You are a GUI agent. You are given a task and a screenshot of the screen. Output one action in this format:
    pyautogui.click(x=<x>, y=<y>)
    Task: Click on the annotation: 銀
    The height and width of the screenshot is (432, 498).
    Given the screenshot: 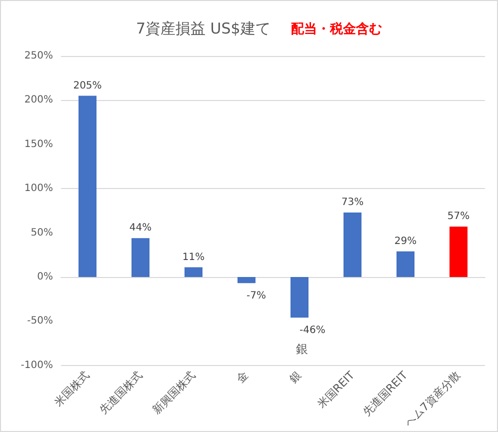 What is the action you would take?
    pyautogui.click(x=302, y=349)
    